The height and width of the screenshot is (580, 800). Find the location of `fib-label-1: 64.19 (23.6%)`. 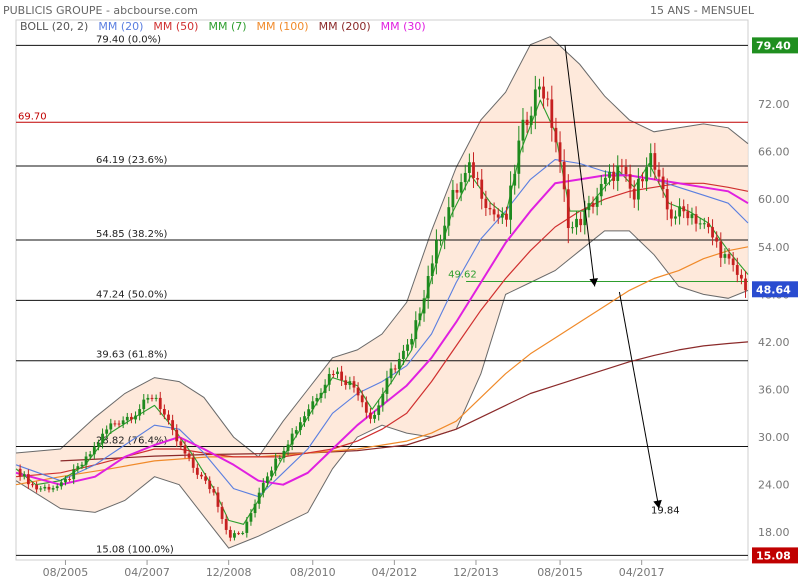

fib-label-1: 64.19 (23.6%) is located at coordinates (131, 160).